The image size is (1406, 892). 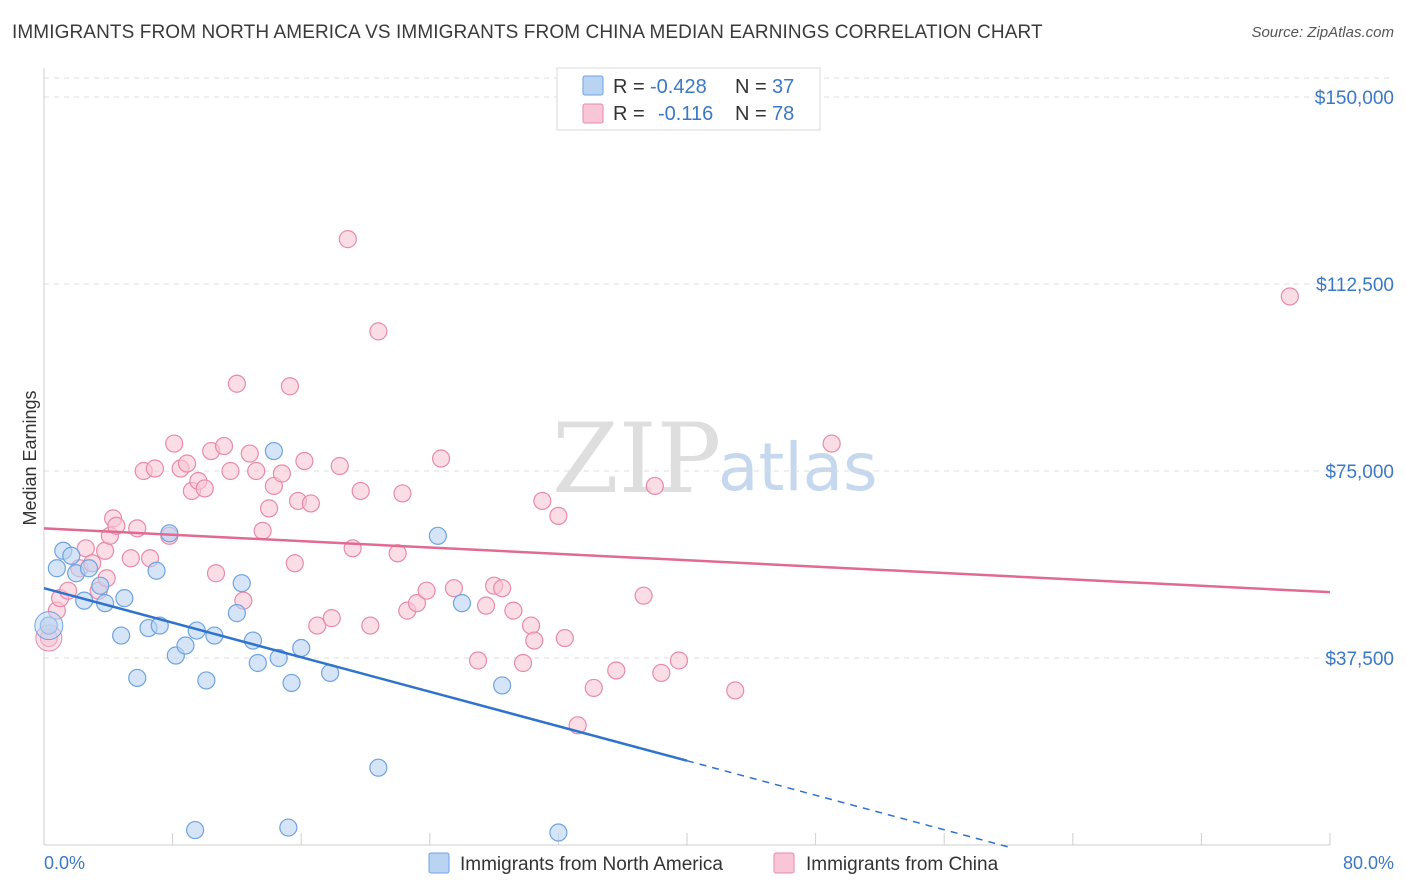 I want to click on y-tick-labels: $37,500 $75,000 $112,500 $150,000, so click(x=1354, y=379).